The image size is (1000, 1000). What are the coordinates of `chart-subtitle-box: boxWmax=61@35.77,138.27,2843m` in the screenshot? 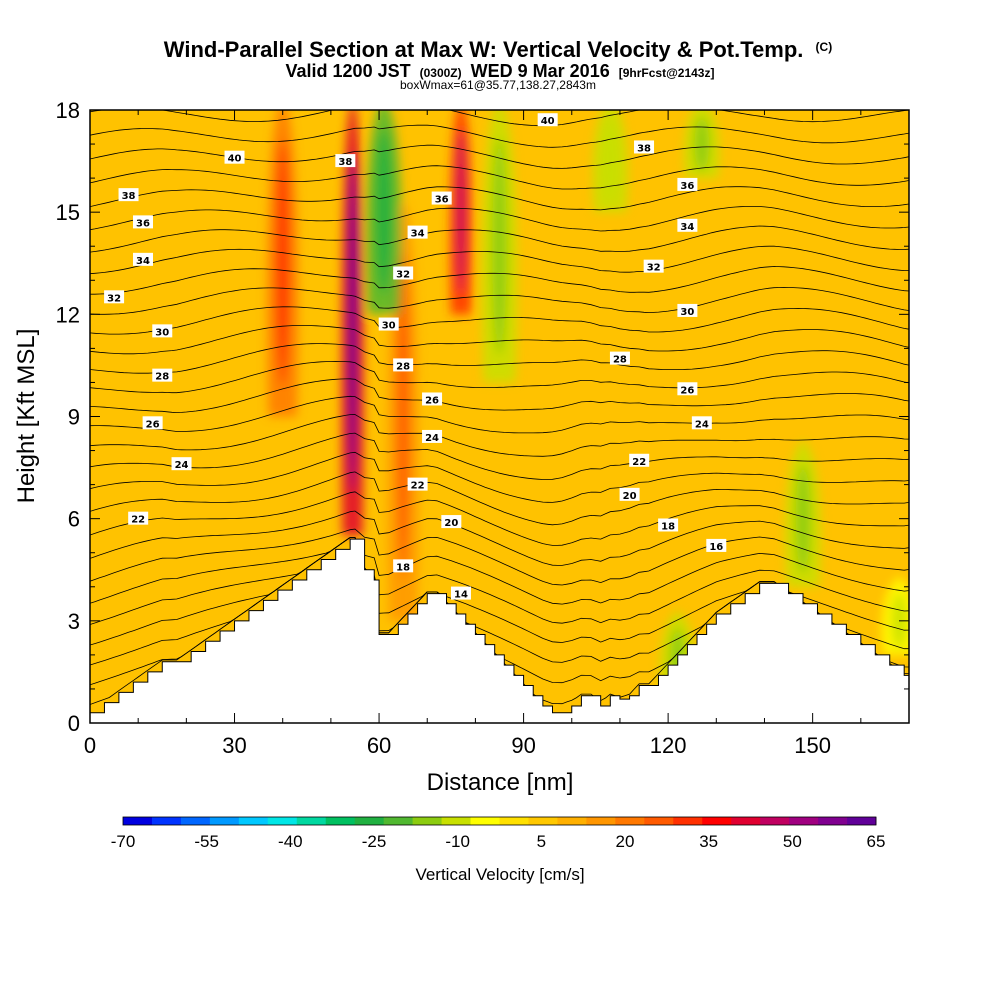 It's located at (498, 85).